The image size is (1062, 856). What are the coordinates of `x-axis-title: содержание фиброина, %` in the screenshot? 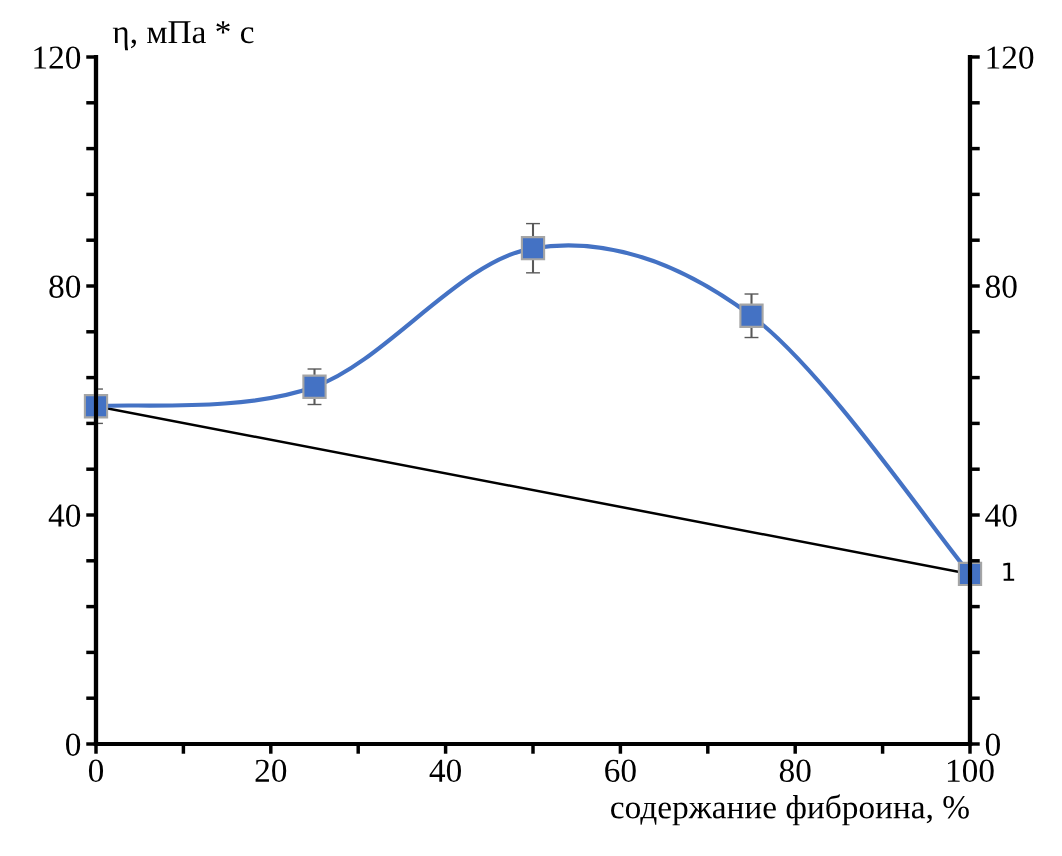 It's located at (790, 810).